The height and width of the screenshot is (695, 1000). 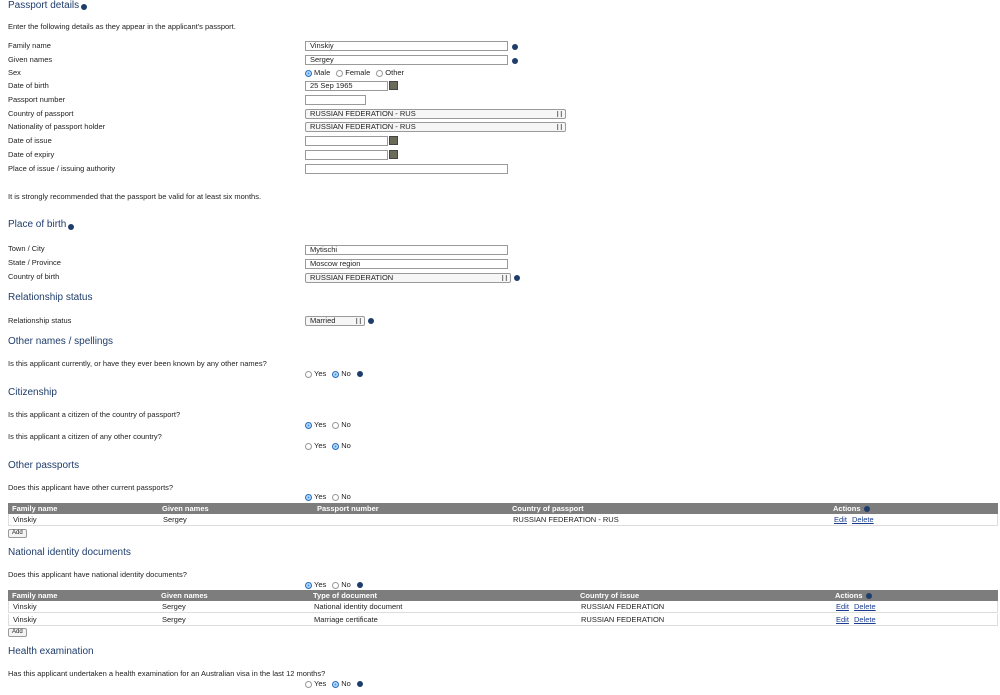 What do you see at coordinates (44, 5) in the screenshot?
I see `section-heading: Passport details` at bounding box center [44, 5].